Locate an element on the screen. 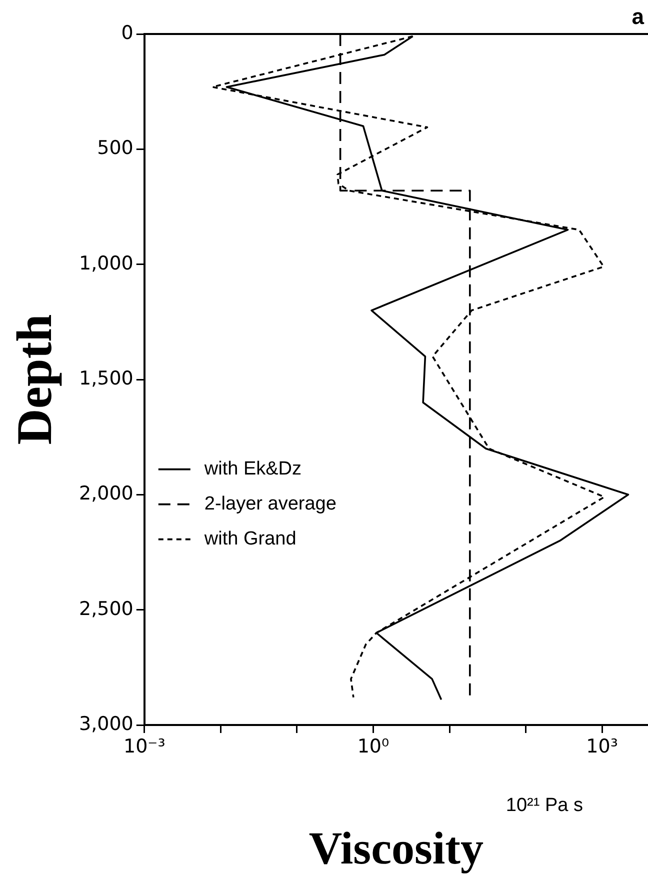  x-axis-title: Viscosity is located at coordinates (396, 848).